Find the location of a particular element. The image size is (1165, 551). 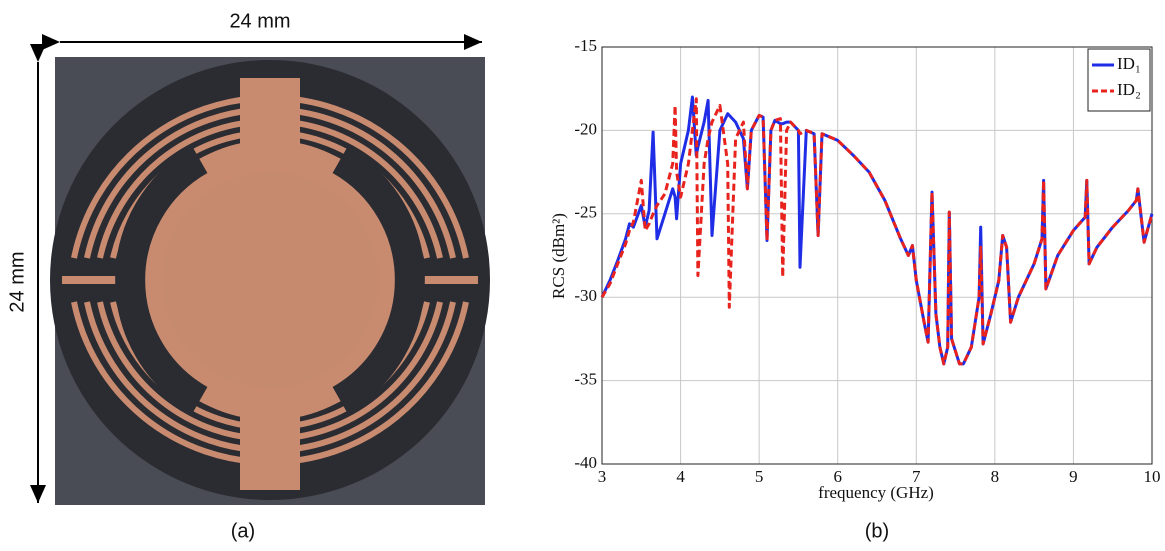

y-tick-label: -20 is located at coordinates (585, 128).